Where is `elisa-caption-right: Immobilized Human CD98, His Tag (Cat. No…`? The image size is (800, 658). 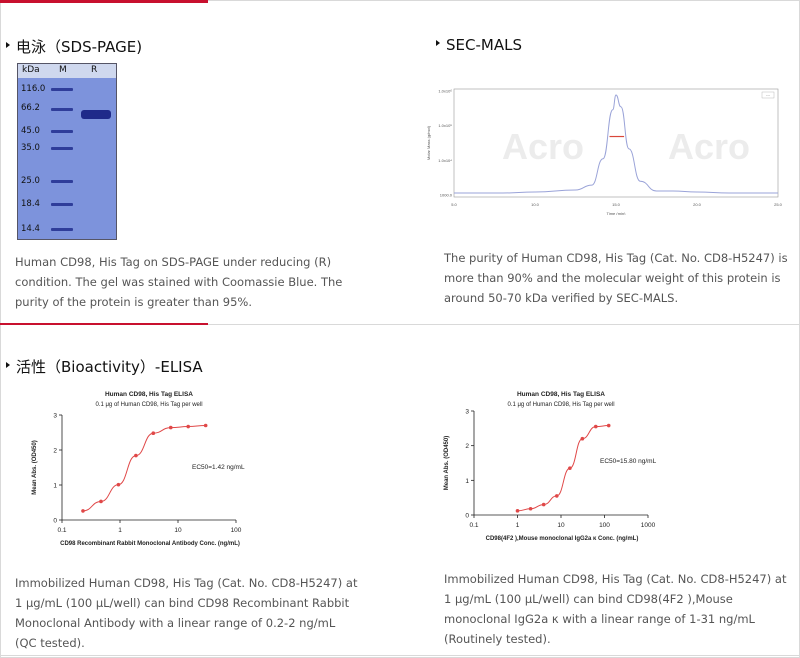
elisa-caption-right: Immobilized Human CD98, His Tag (Cat. No… is located at coordinates (615, 609).